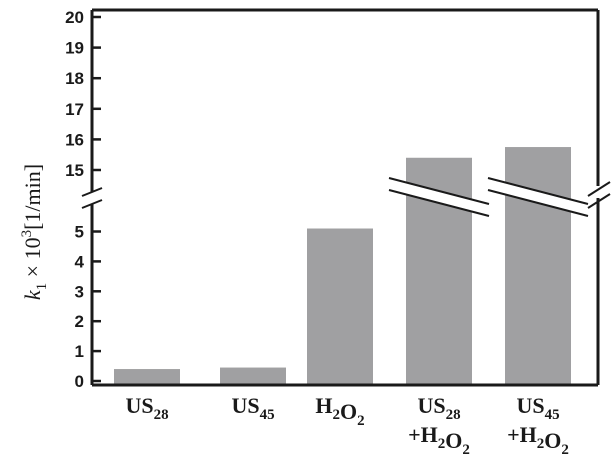 The image size is (614, 455). Describe the element at coordinates (565, 448) in the screenshot. I see `category-4-line2-b-sub: 2` at that location.